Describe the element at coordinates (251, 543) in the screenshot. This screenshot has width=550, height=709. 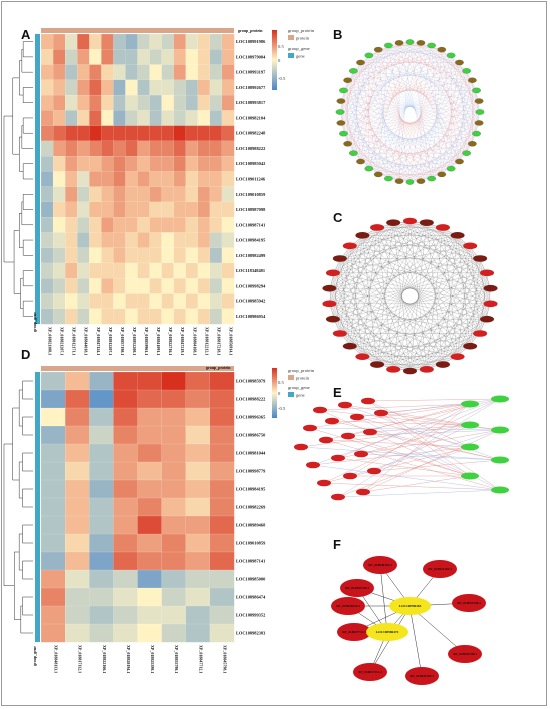
I see `hmD-row-label: LOC109010859` at that location.